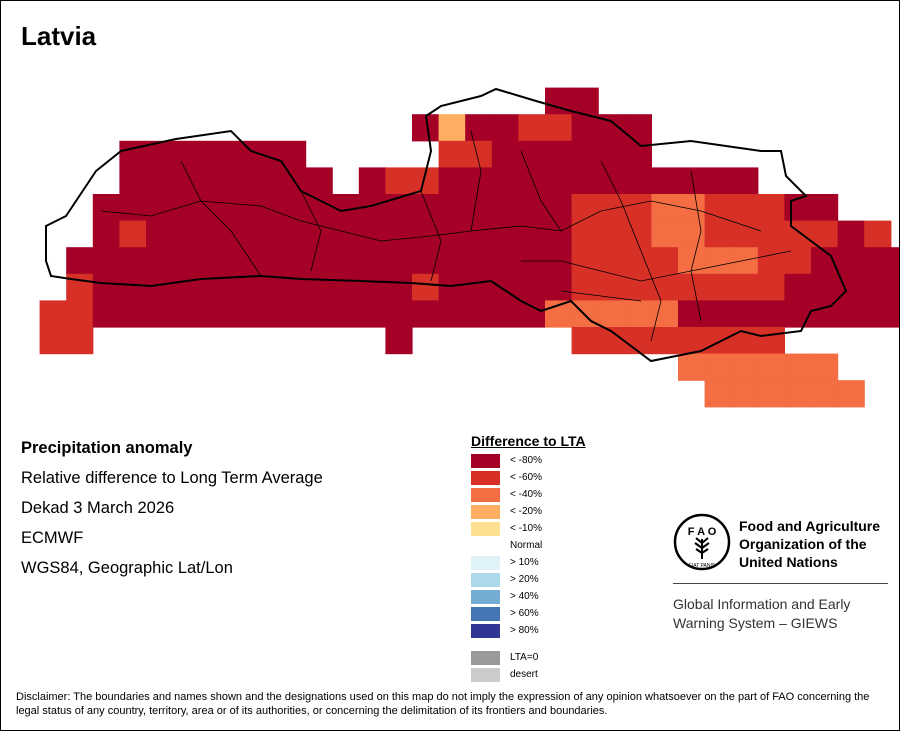 Image resolution: width=900 pixels, height=731 pixels. What do you see at coordinates (52, 538) in the screenshot?
I see `info-source: ECMWF` at bounding box center [52, 538].